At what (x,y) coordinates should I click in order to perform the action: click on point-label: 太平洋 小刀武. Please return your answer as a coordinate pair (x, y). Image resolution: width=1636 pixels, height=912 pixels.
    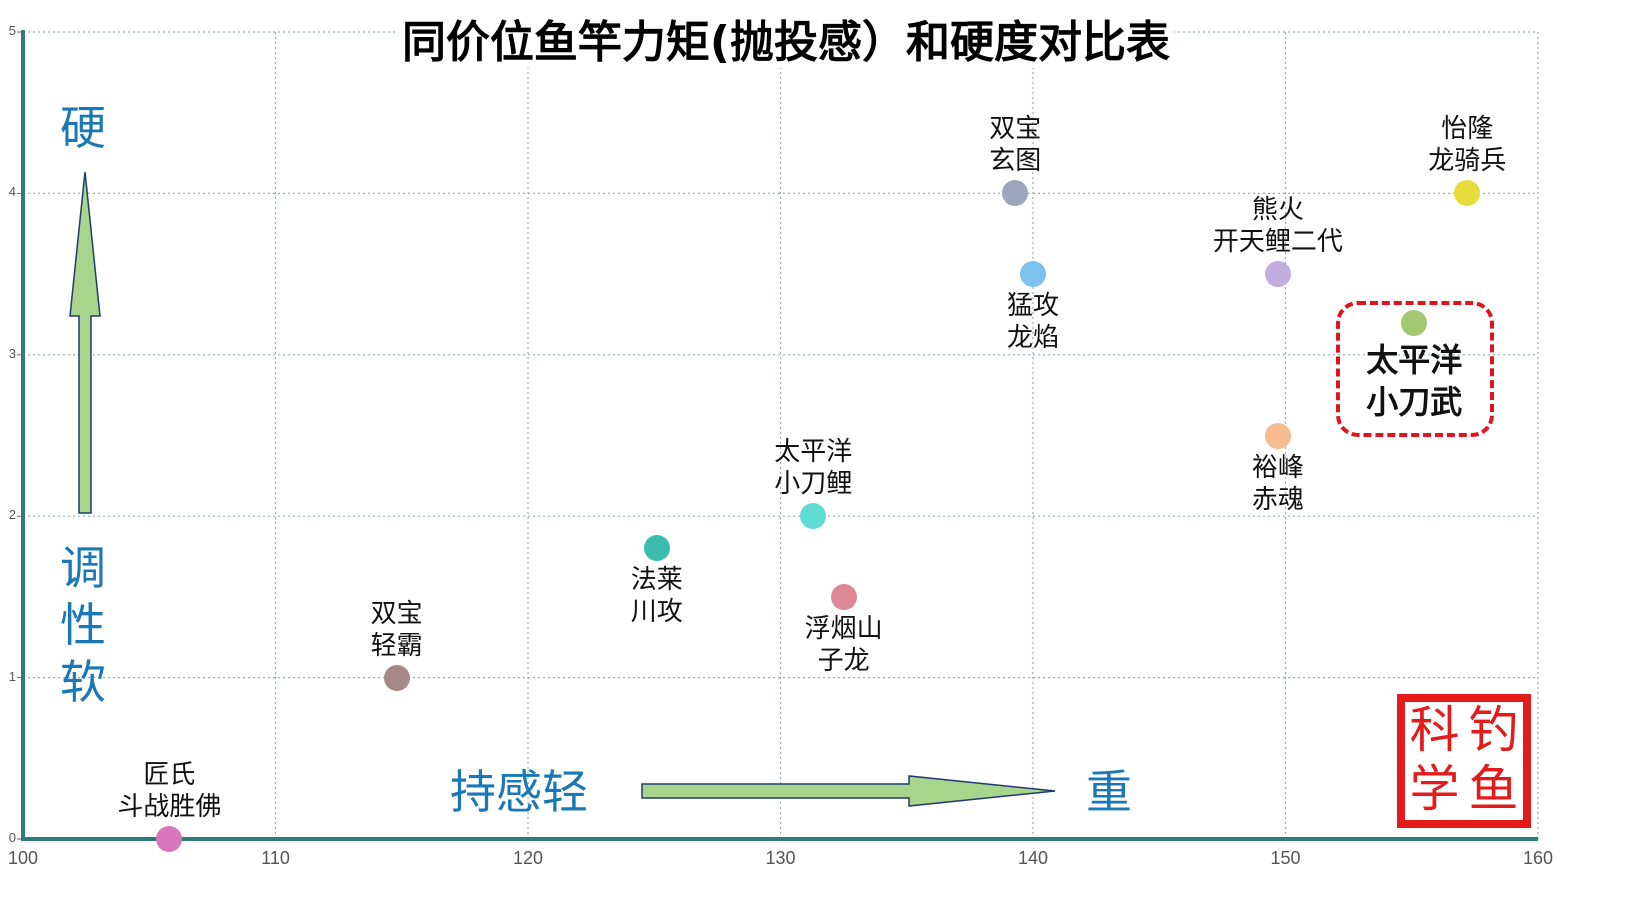
    Looking at the image, I should click on (1414, 381).